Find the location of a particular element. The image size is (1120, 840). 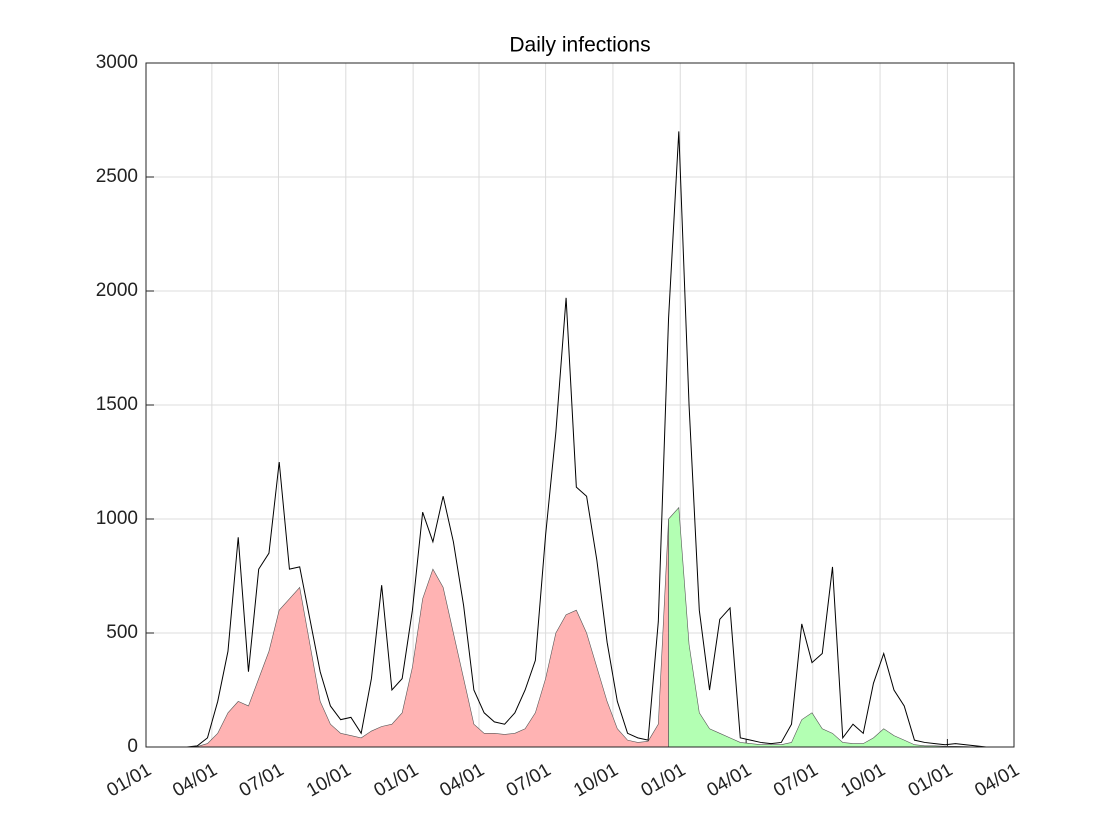

y-tick-label: 2000 is located at coordinates (117, 290).